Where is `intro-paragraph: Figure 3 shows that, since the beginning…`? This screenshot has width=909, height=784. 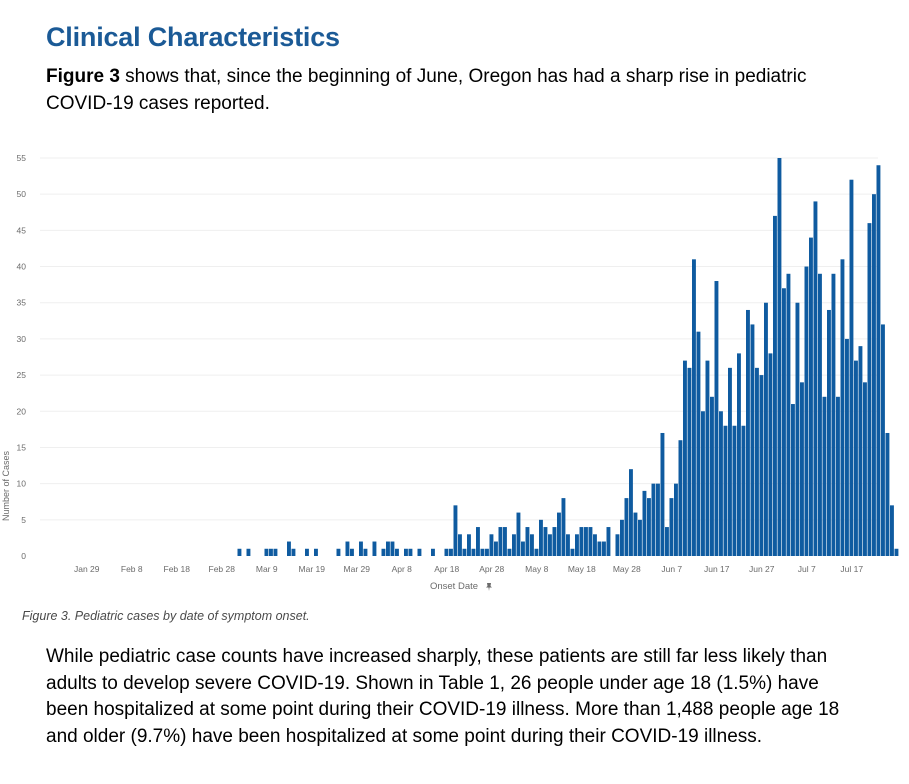
intro-paragraph: Figure 3 shows that, since the beginning… is located at coordinates (436, 90).